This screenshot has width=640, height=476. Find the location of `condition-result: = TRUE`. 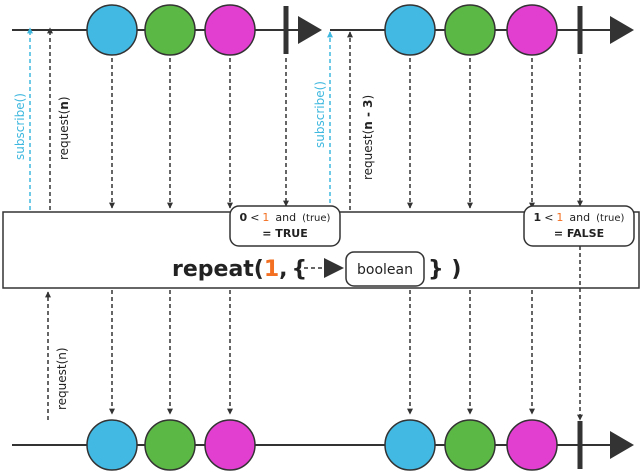

condition-result: = TRUE is located at coordinates (284, 233).